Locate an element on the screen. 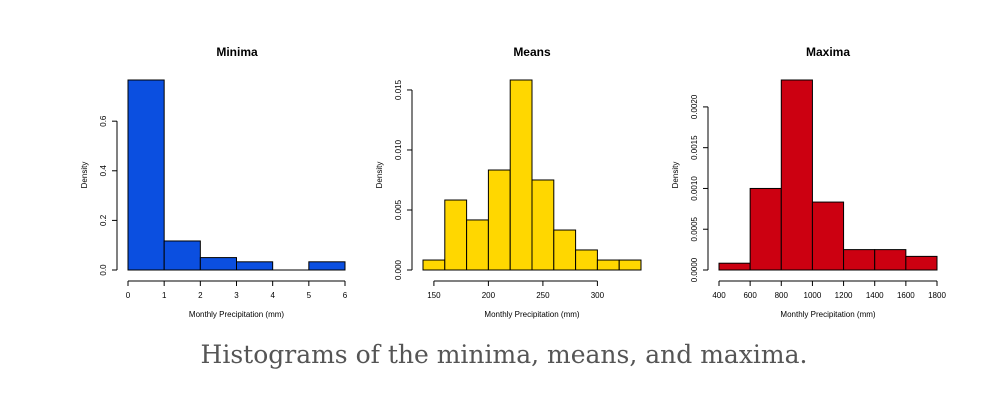  x-tick-label: 4 is located at coordinates (272, 295).